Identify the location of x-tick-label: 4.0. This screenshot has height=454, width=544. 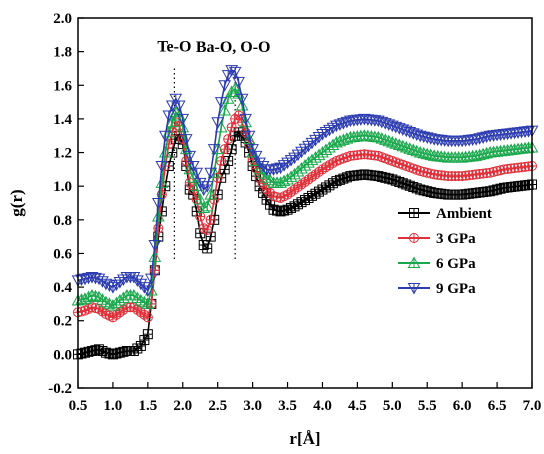
(322, 406).